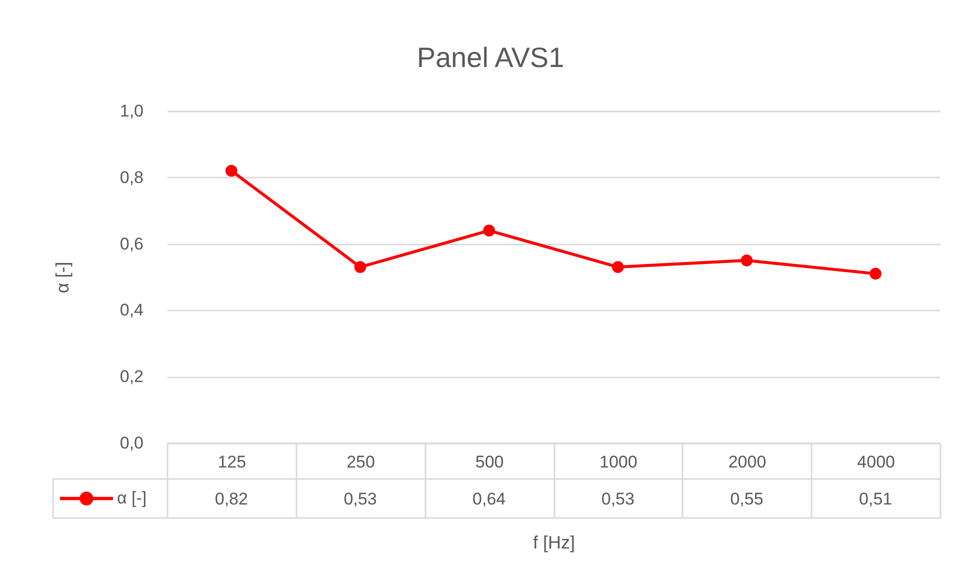  I want to click on legend-label: α [-], so click(132, 498).